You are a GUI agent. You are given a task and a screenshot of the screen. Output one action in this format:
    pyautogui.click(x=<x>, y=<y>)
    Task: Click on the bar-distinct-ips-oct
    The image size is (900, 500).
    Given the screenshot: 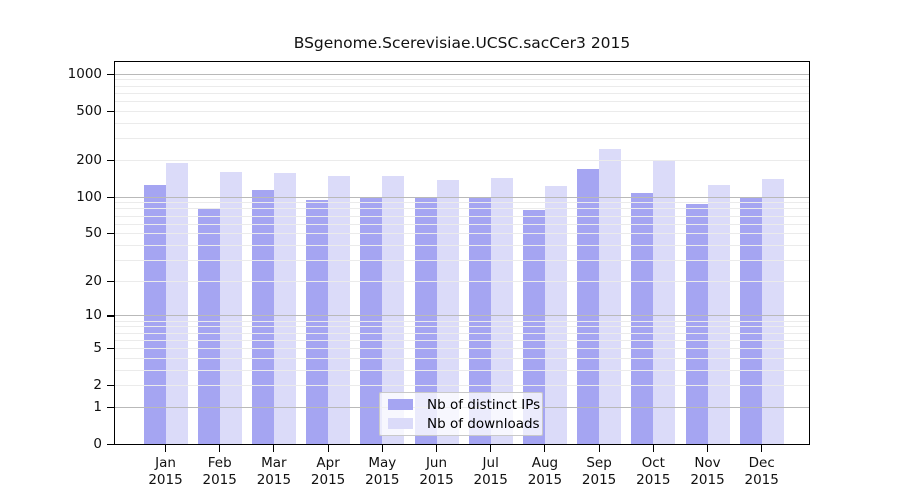 What is the action you would take?
    pyautogui.click(x=642, y=318)
    